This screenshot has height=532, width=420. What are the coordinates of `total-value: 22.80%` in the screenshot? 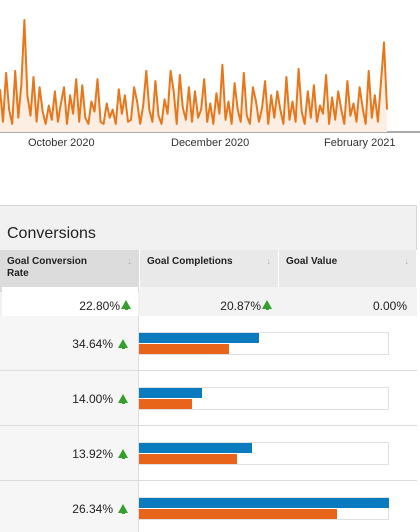 It's located at (99, 306).